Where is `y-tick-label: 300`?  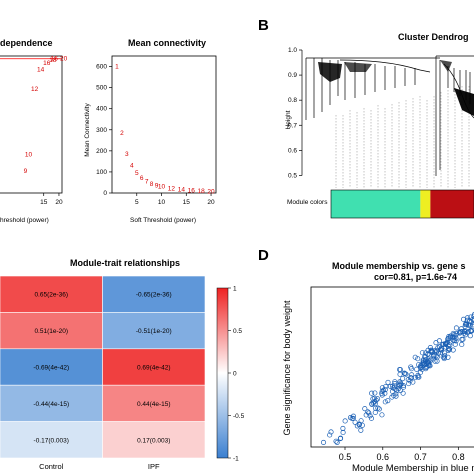 y-tick-label: 300 is located at coordinates (101, 130).